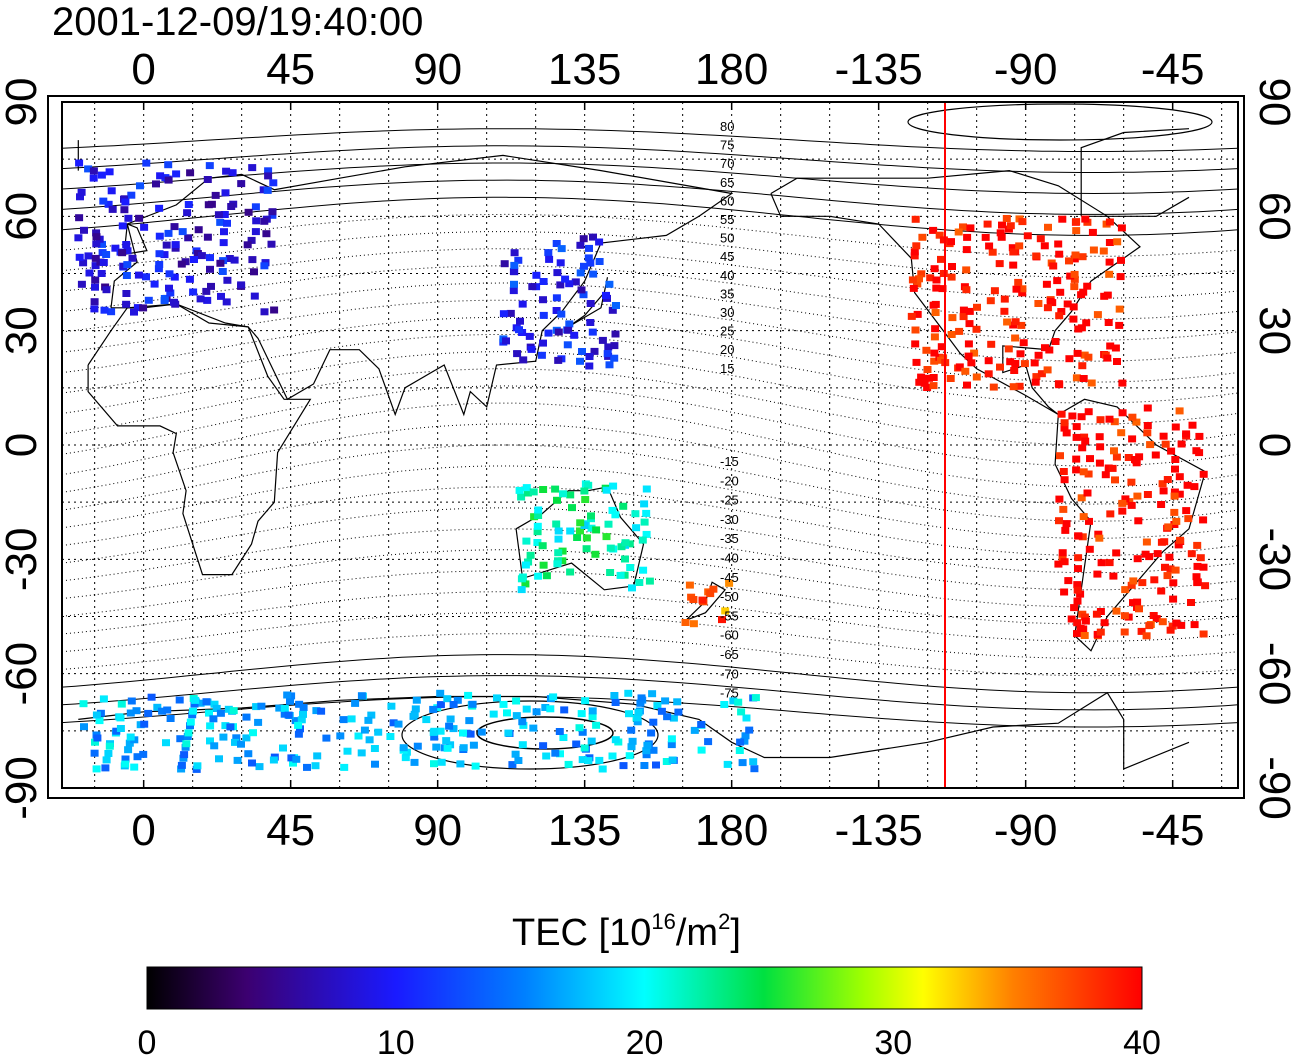 This screenshot has height=1062, width=1292. What do you see at coordinates (23, 674) in the screenshot?
I see `y-tick-label-left: -60` at bounding box center [23, 674].